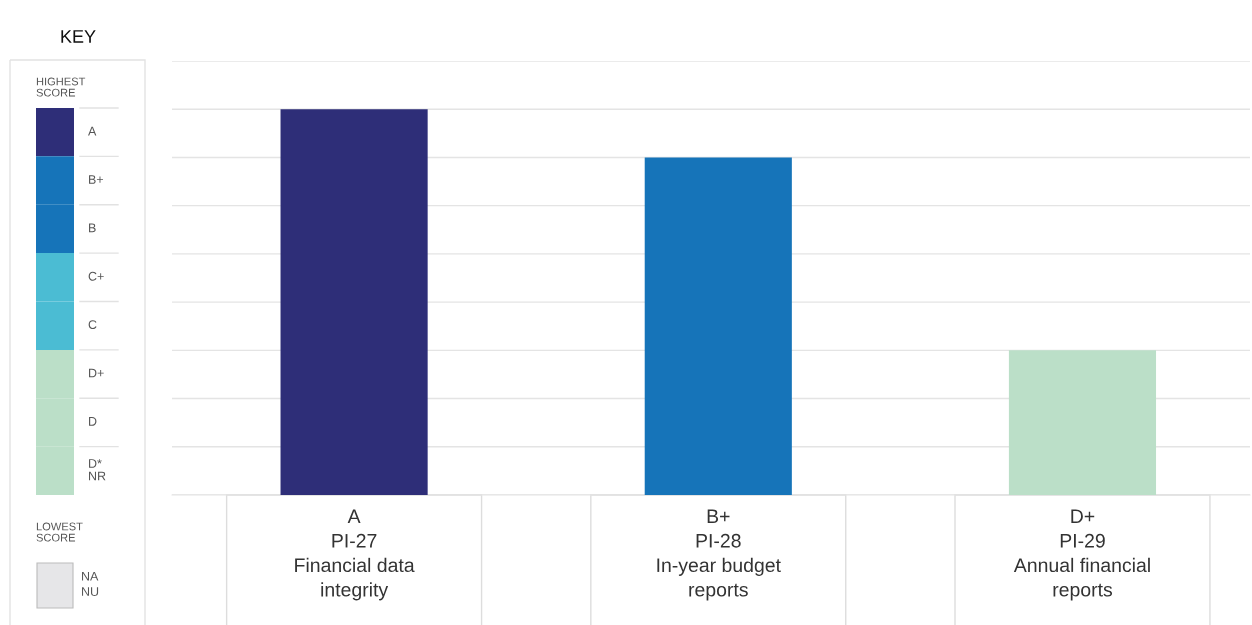 Image resolution: width=1252 pixels, height=625 pixels. Describe the element at coordinates (59, 532) in the screenshot. I see `text: LOWEST SCORE` at that location.